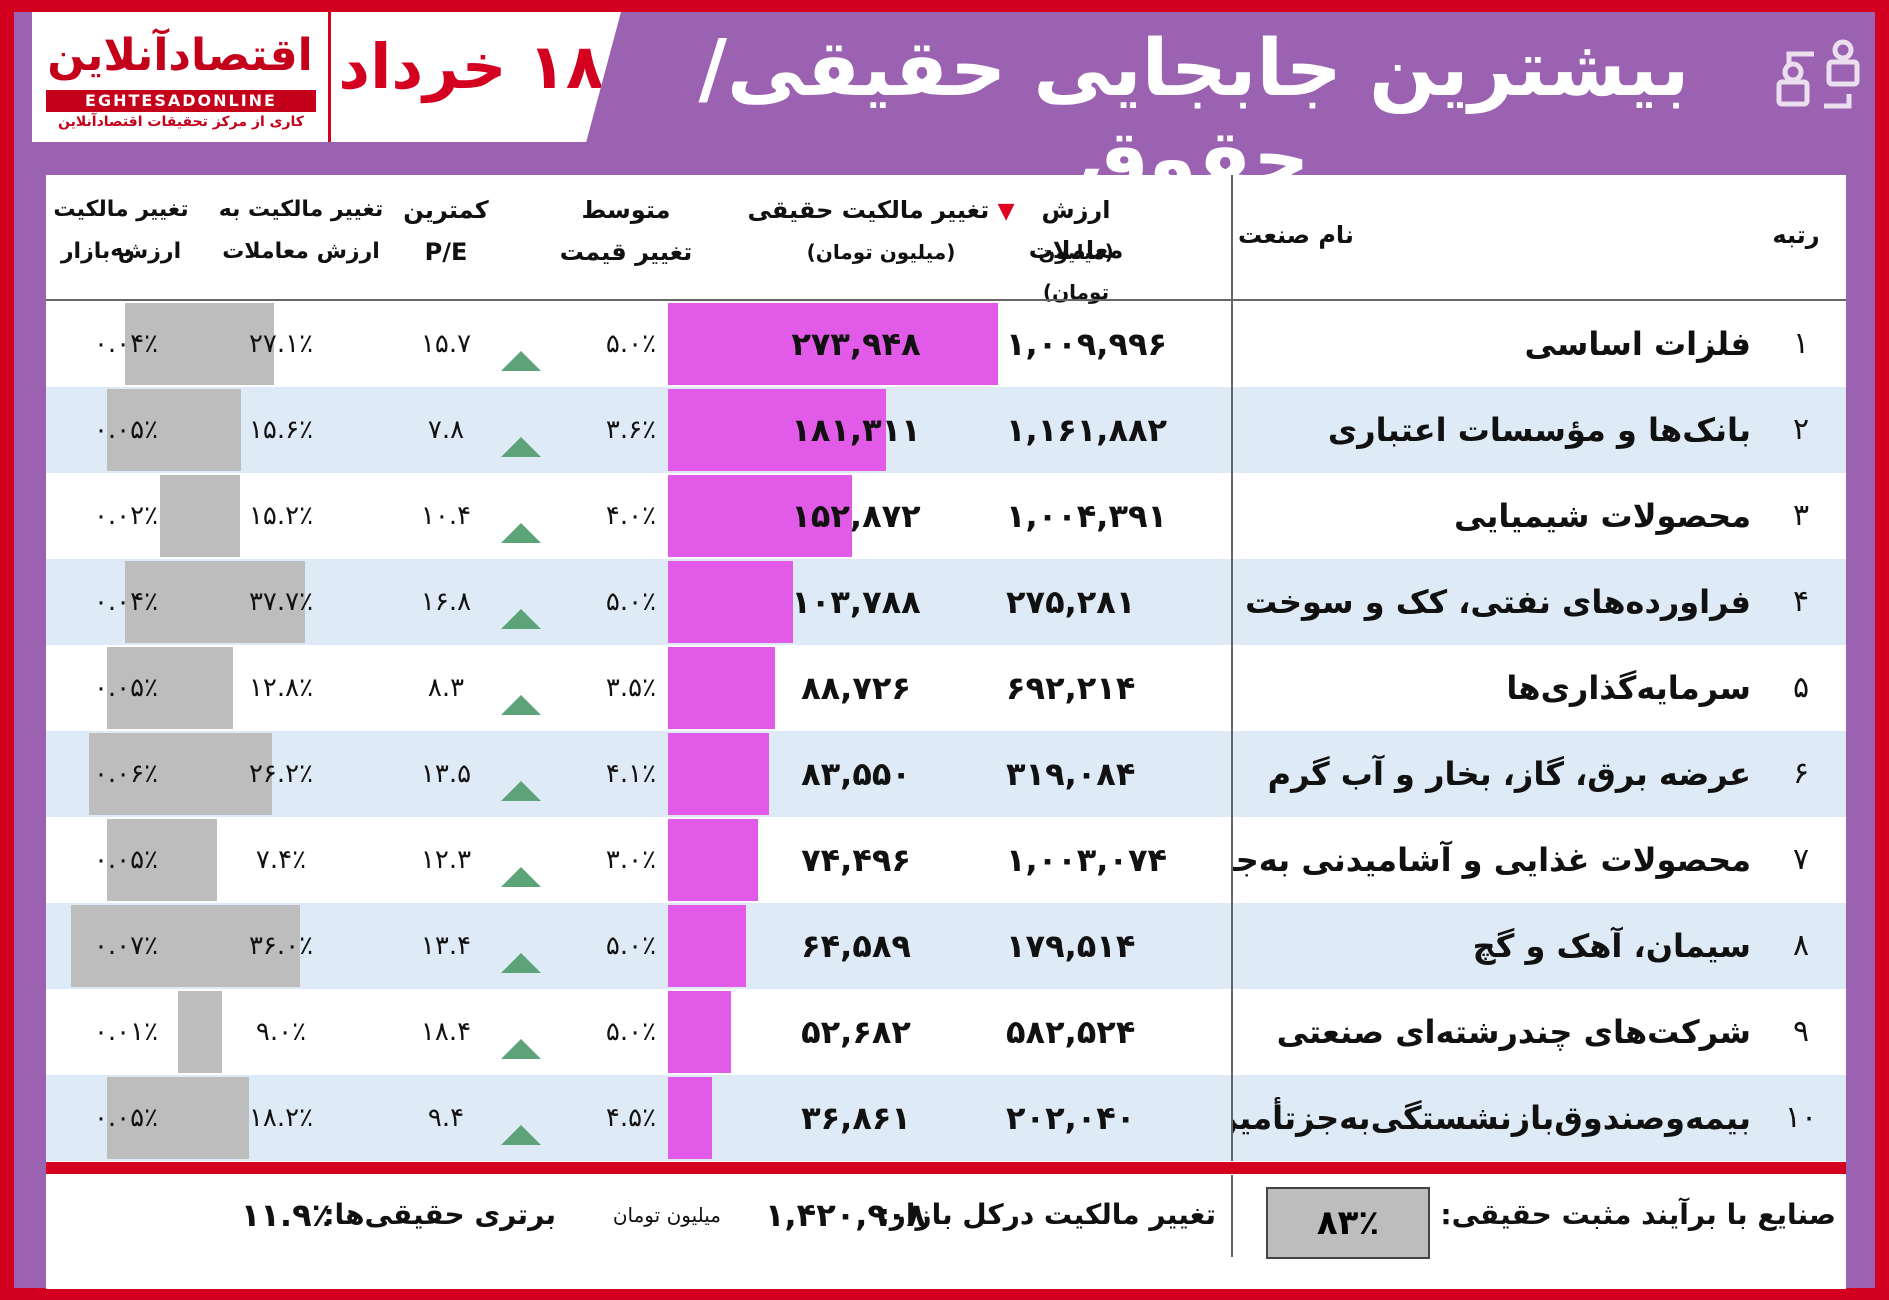  Describe the element at coordinates (1296, 235) in the screenshot. I see `col-name: نام صنعت` at that location.